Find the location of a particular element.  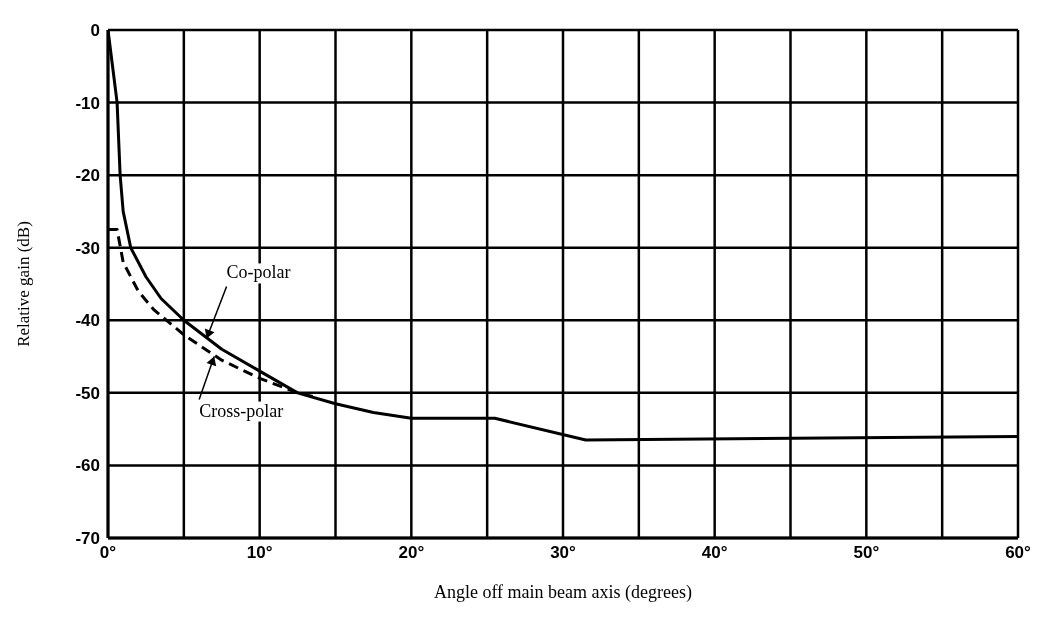

annotation: Cross-polar is located at coordinates (241, 410).